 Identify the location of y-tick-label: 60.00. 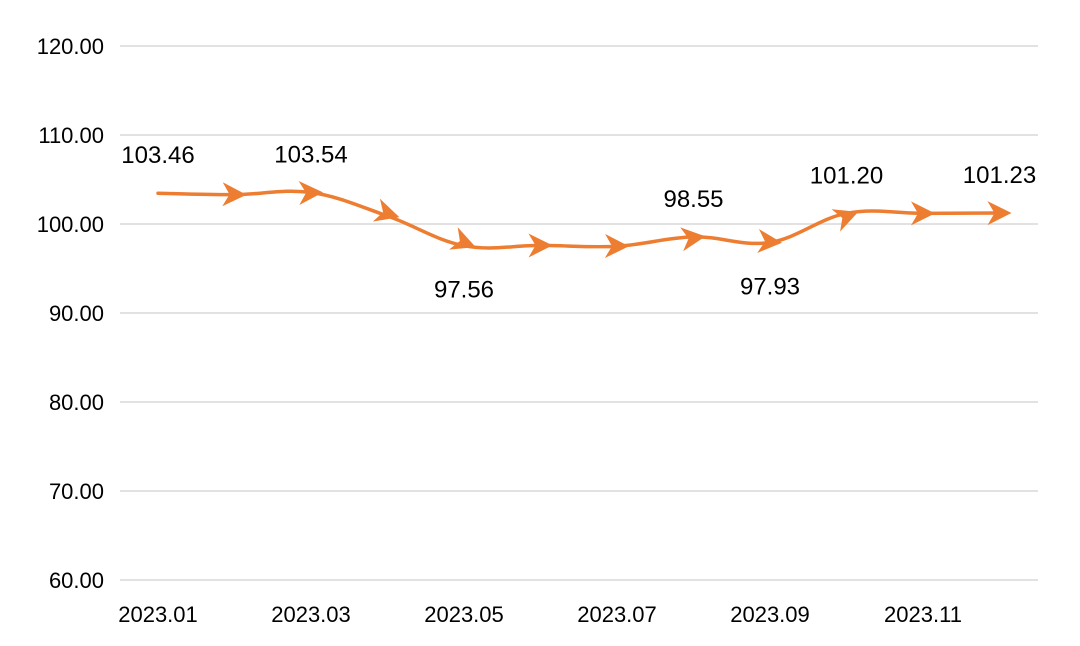
(76, 580).